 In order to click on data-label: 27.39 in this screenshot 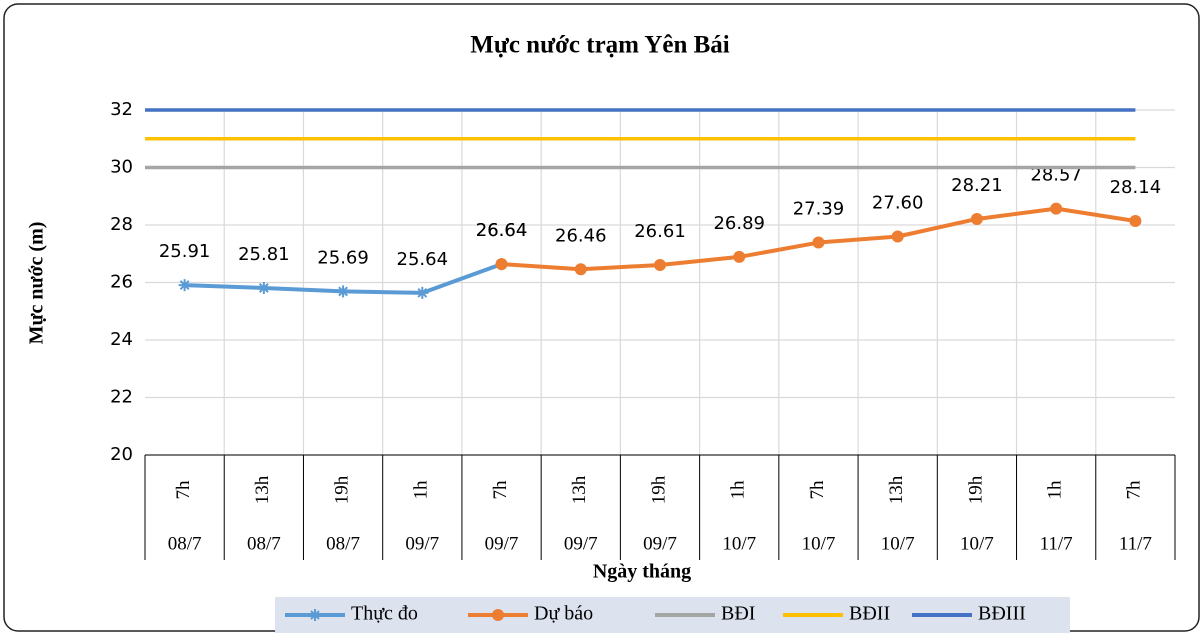, I will do `click(819, 209)`.